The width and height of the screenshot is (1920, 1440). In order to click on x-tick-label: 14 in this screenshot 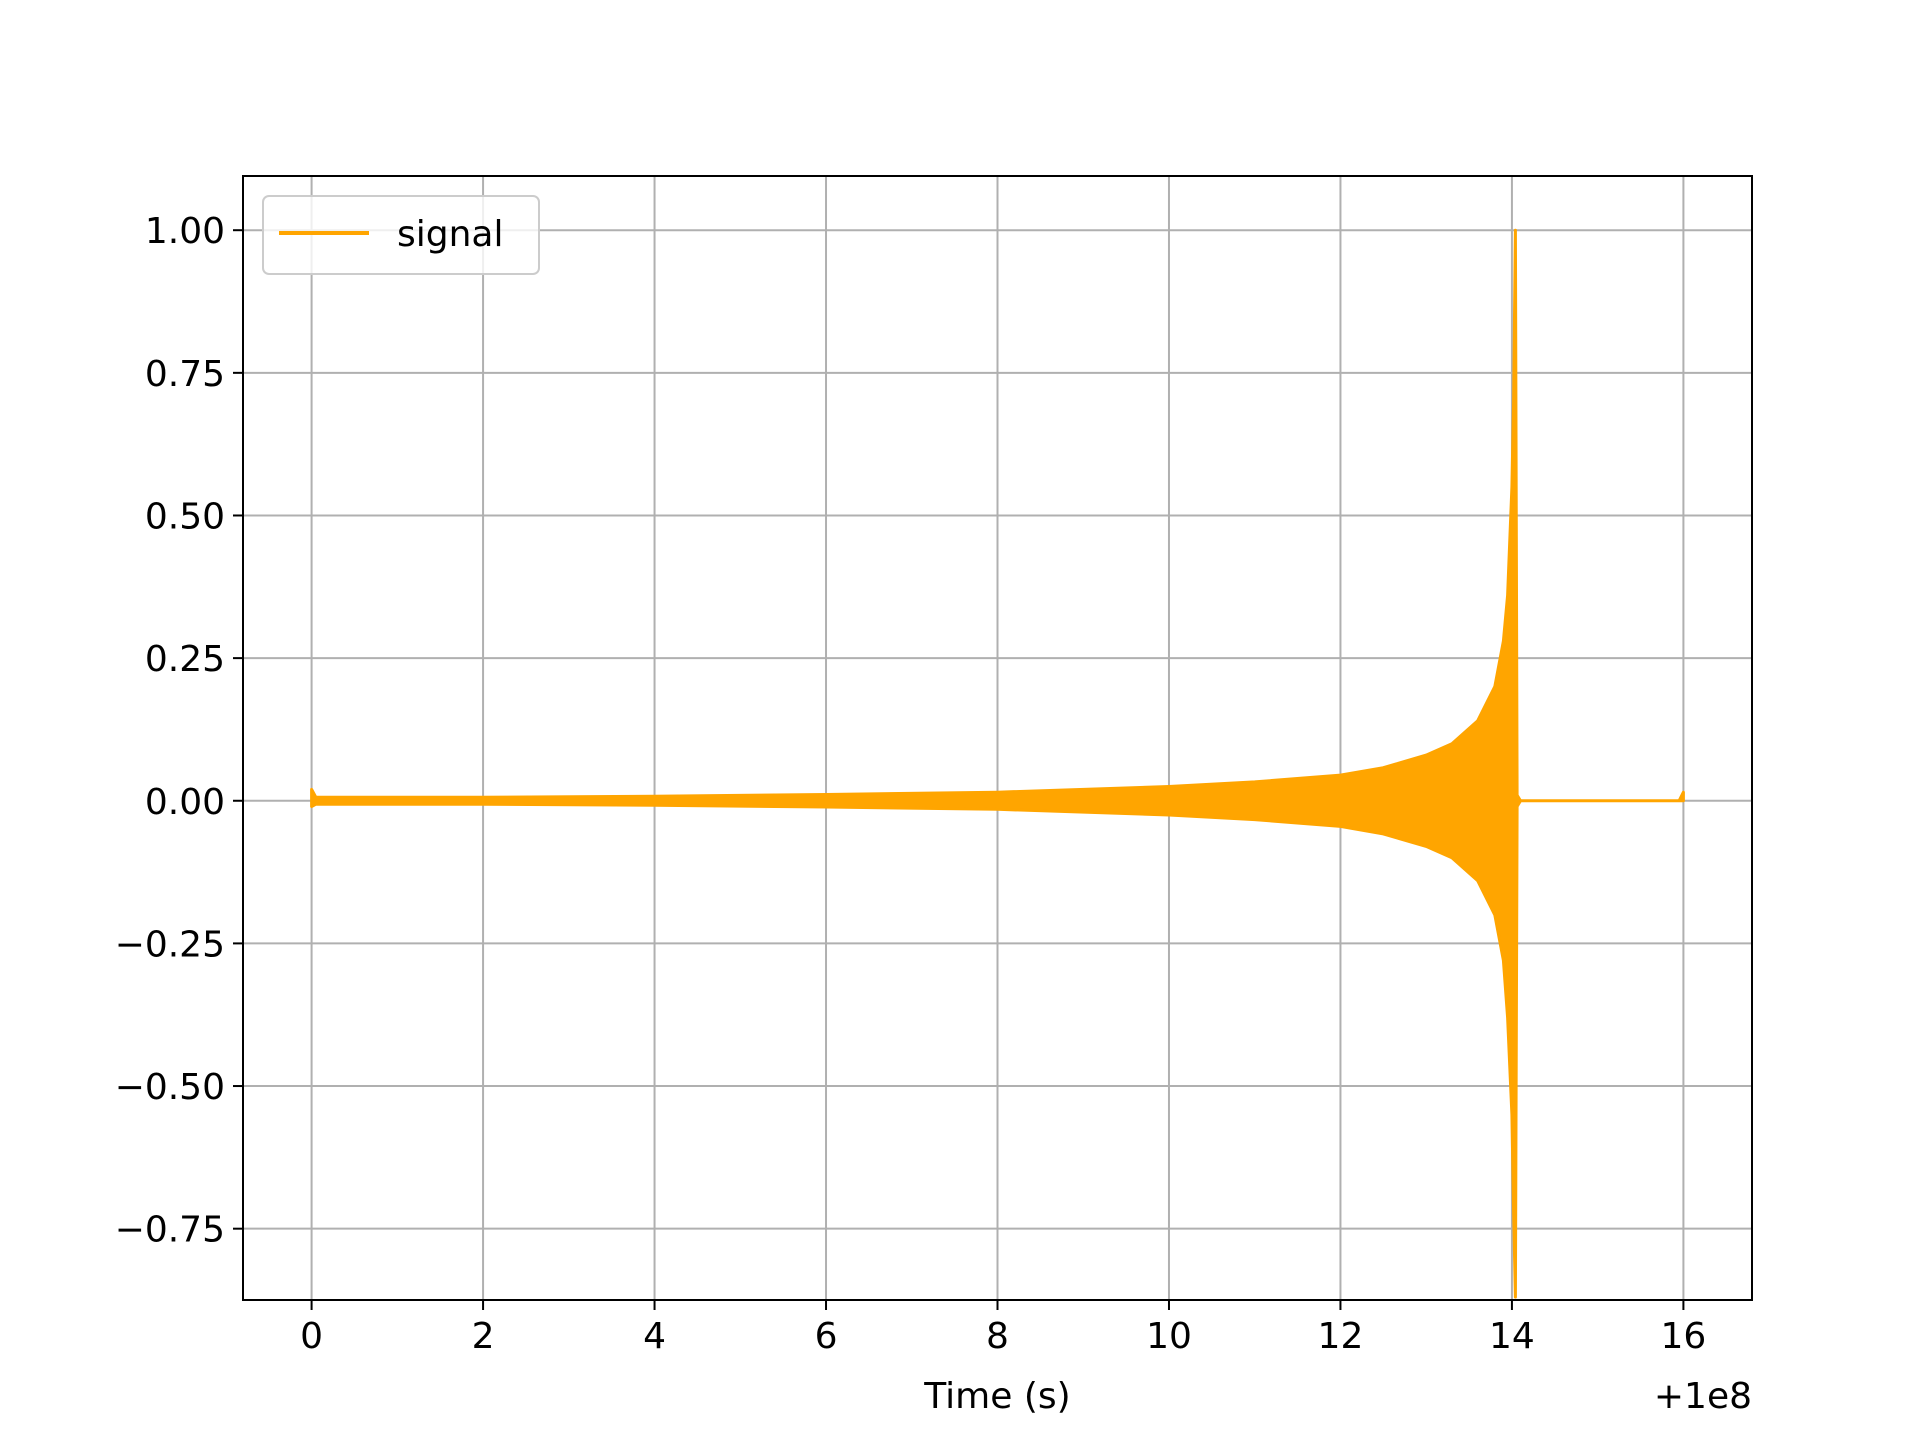, I will do `click(1512, 1336)`.